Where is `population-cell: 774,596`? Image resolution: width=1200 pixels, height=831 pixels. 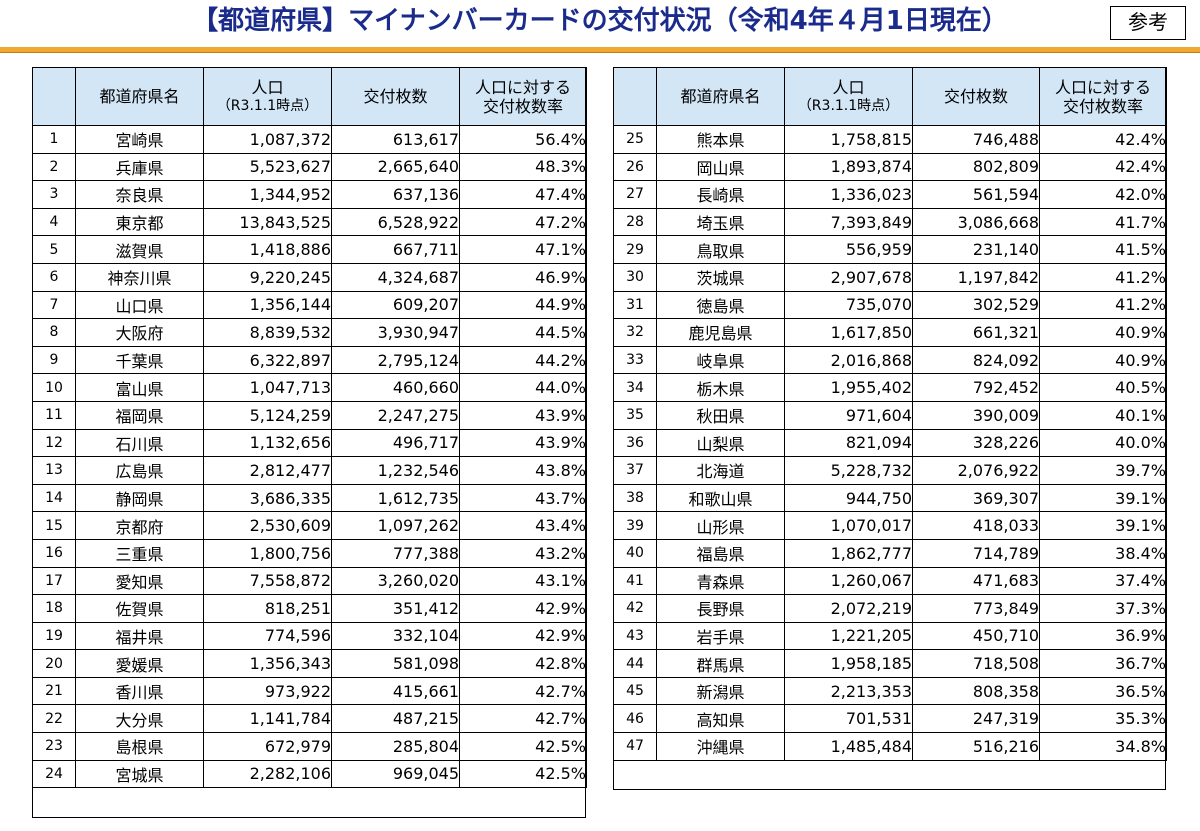
population-cell: 774,596 is located at coordinates (267, 636).